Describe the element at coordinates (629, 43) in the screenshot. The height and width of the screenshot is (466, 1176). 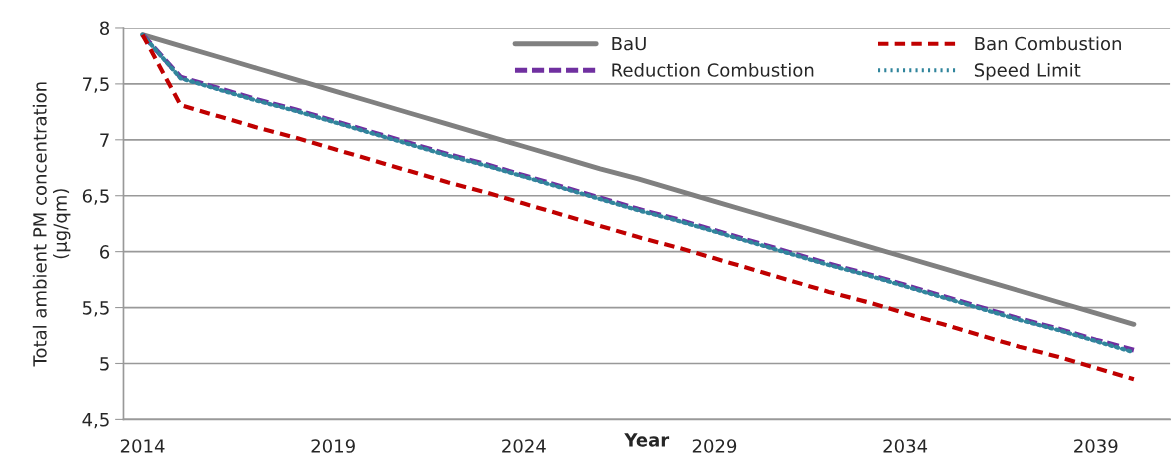
I see `legend-label: BaU` at that location.